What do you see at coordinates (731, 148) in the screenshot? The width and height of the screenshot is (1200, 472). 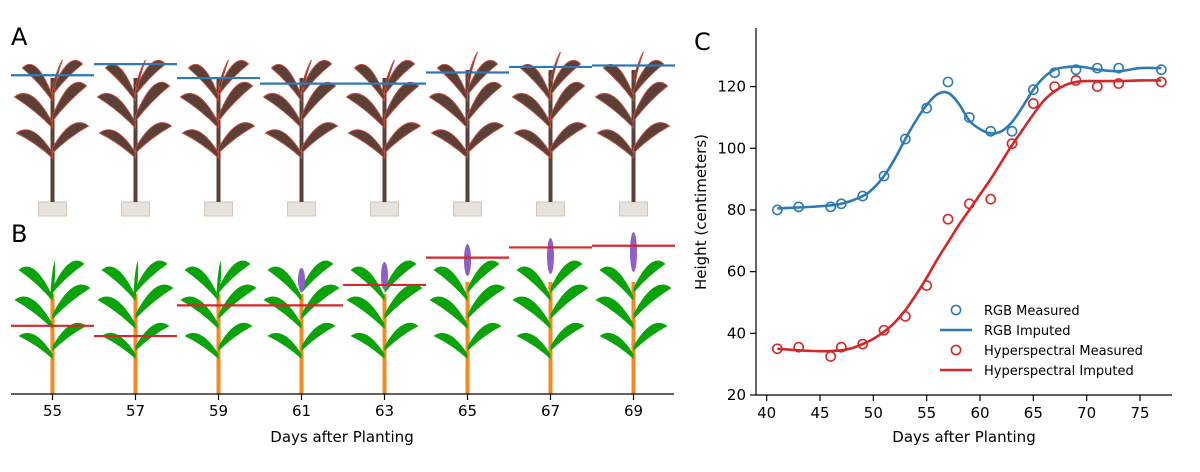 I see `chart-y-tick-label: 100` at bounding box center [731, 148].